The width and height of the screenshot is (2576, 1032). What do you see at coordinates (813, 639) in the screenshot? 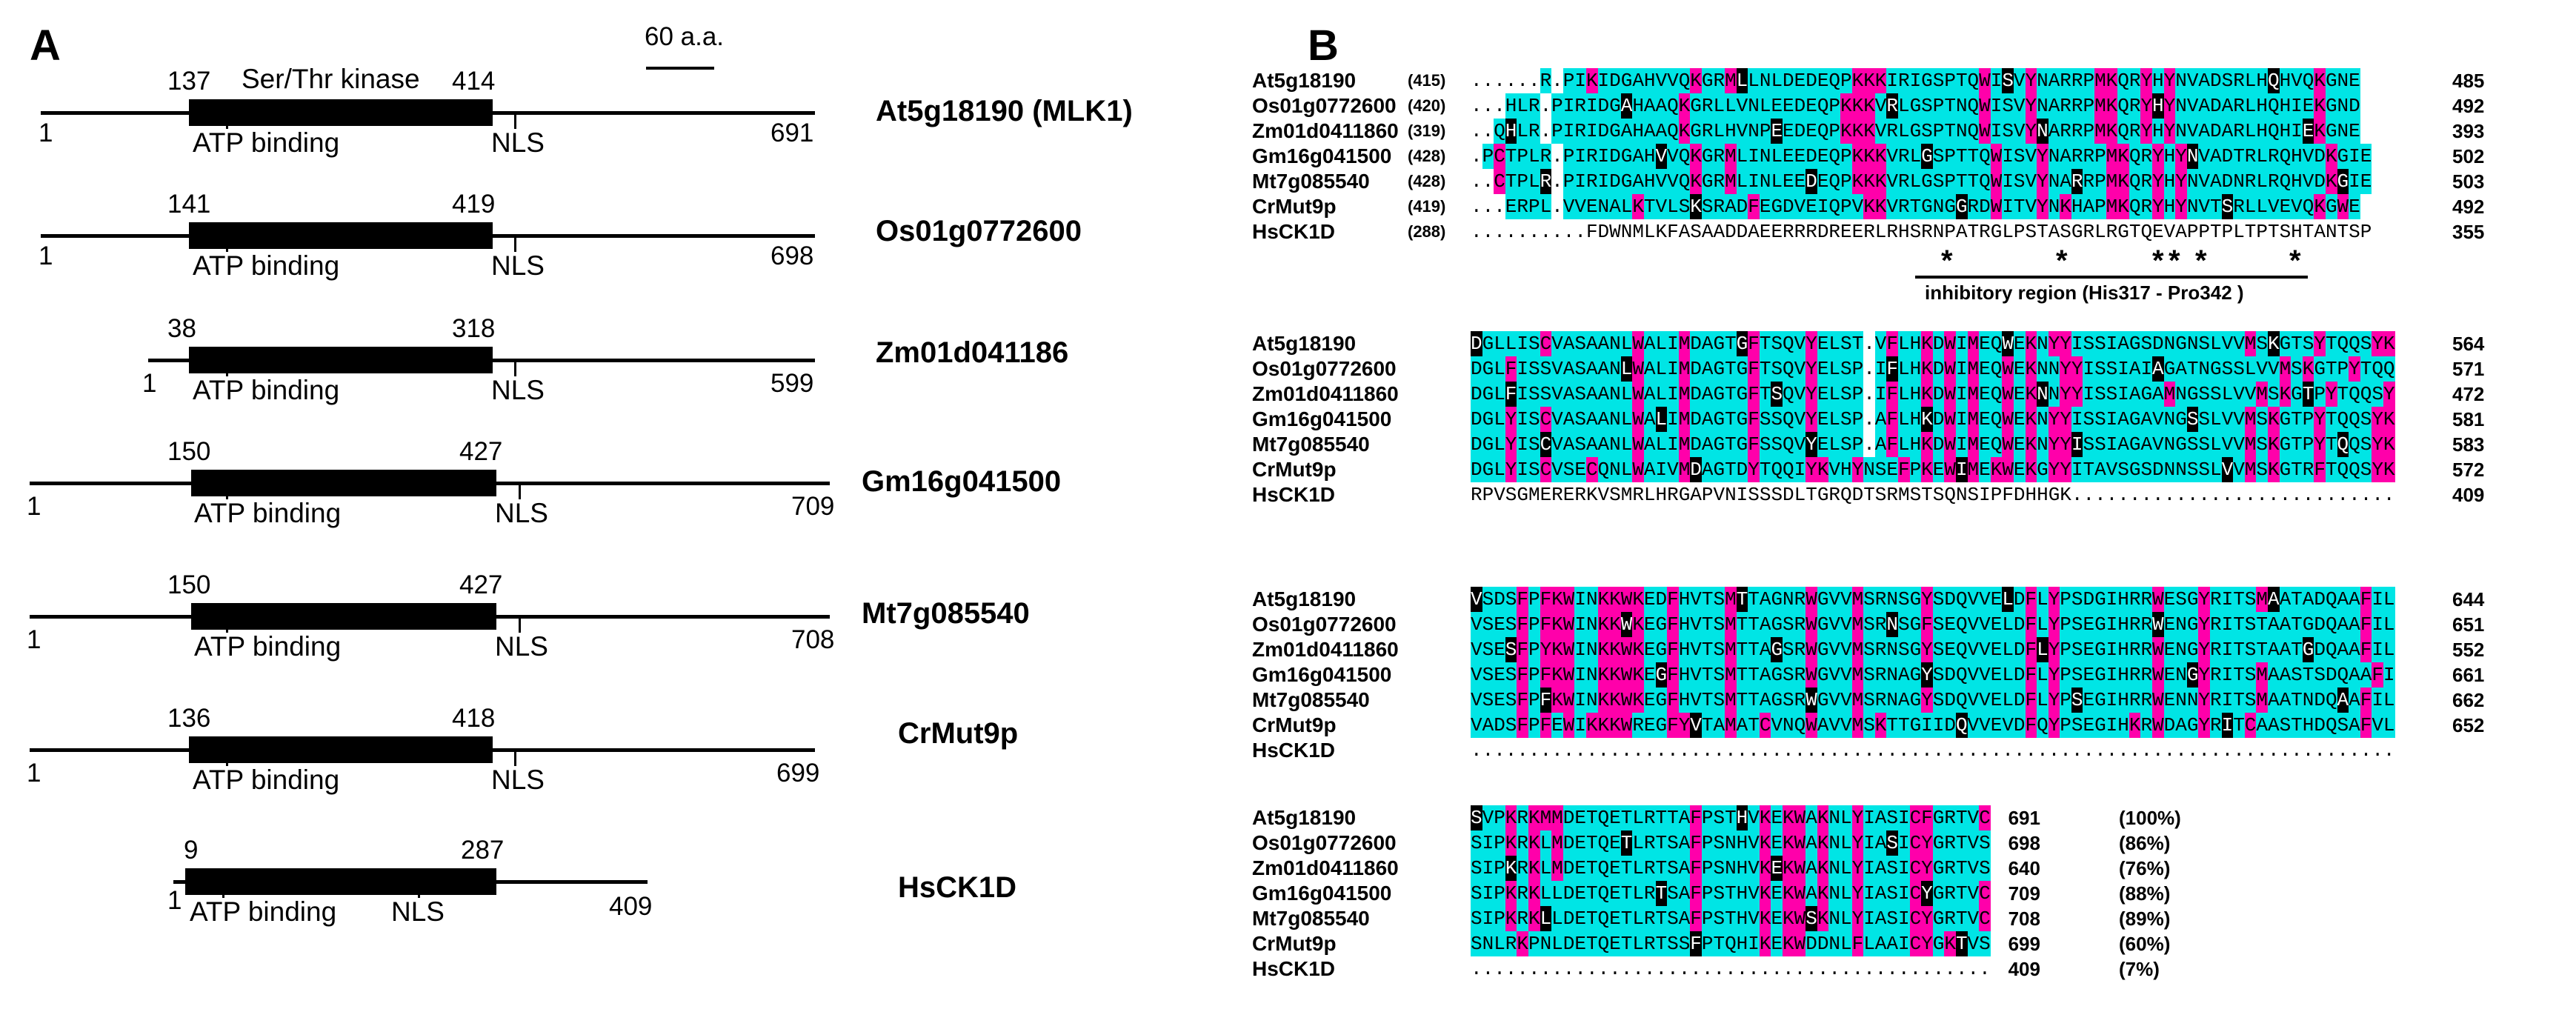
I see `protein-length: 708` at bounding box center [813, 639].